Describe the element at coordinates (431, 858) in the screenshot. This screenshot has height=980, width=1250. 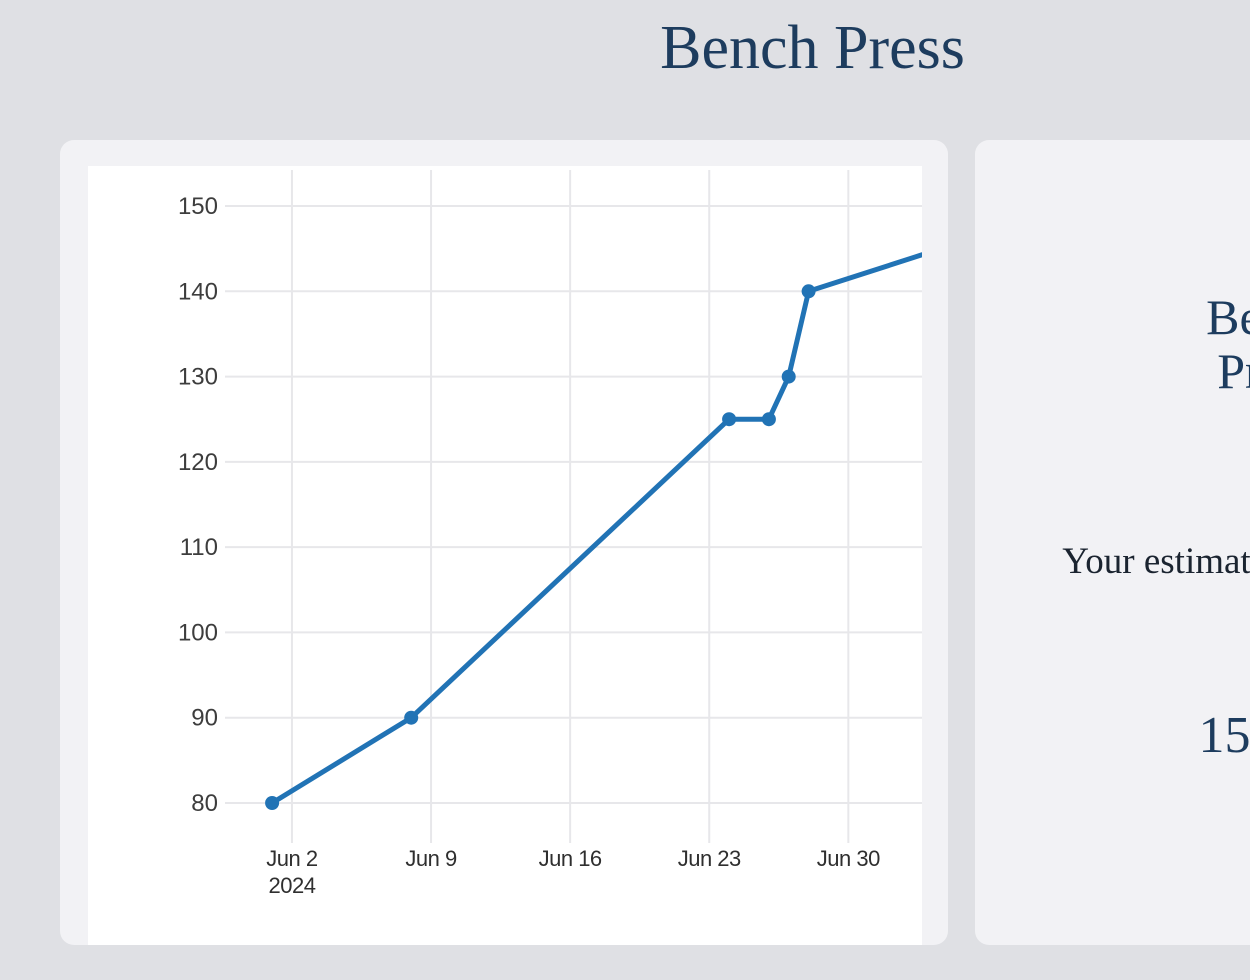
I see `x-tick-label: Jun 9` at that location.